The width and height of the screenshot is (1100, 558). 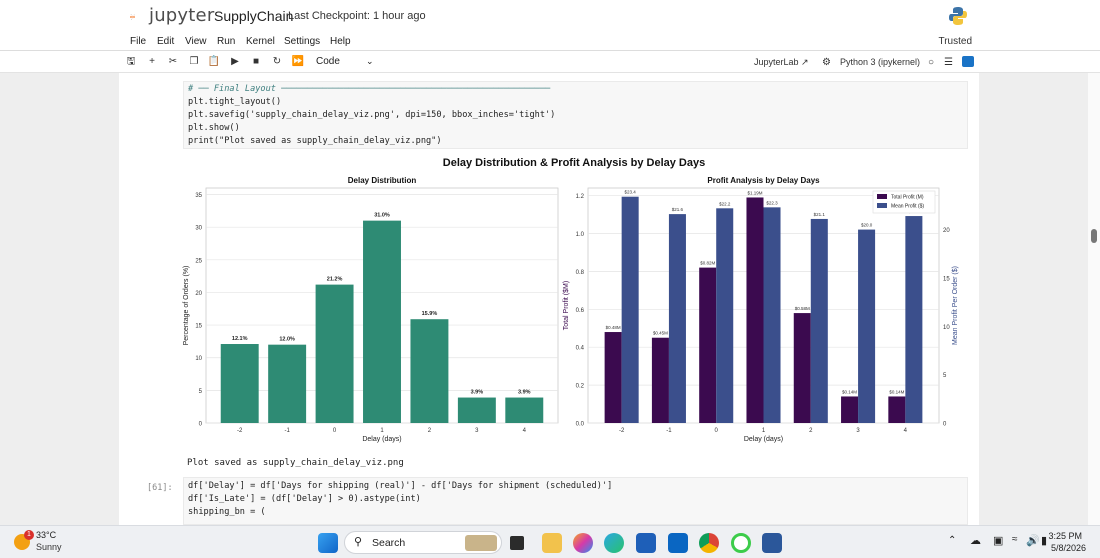 What do you see at coordinates (152, 61) in the screenshot?
I see `add-cell-icon: +` at bounding box center [152, 61].